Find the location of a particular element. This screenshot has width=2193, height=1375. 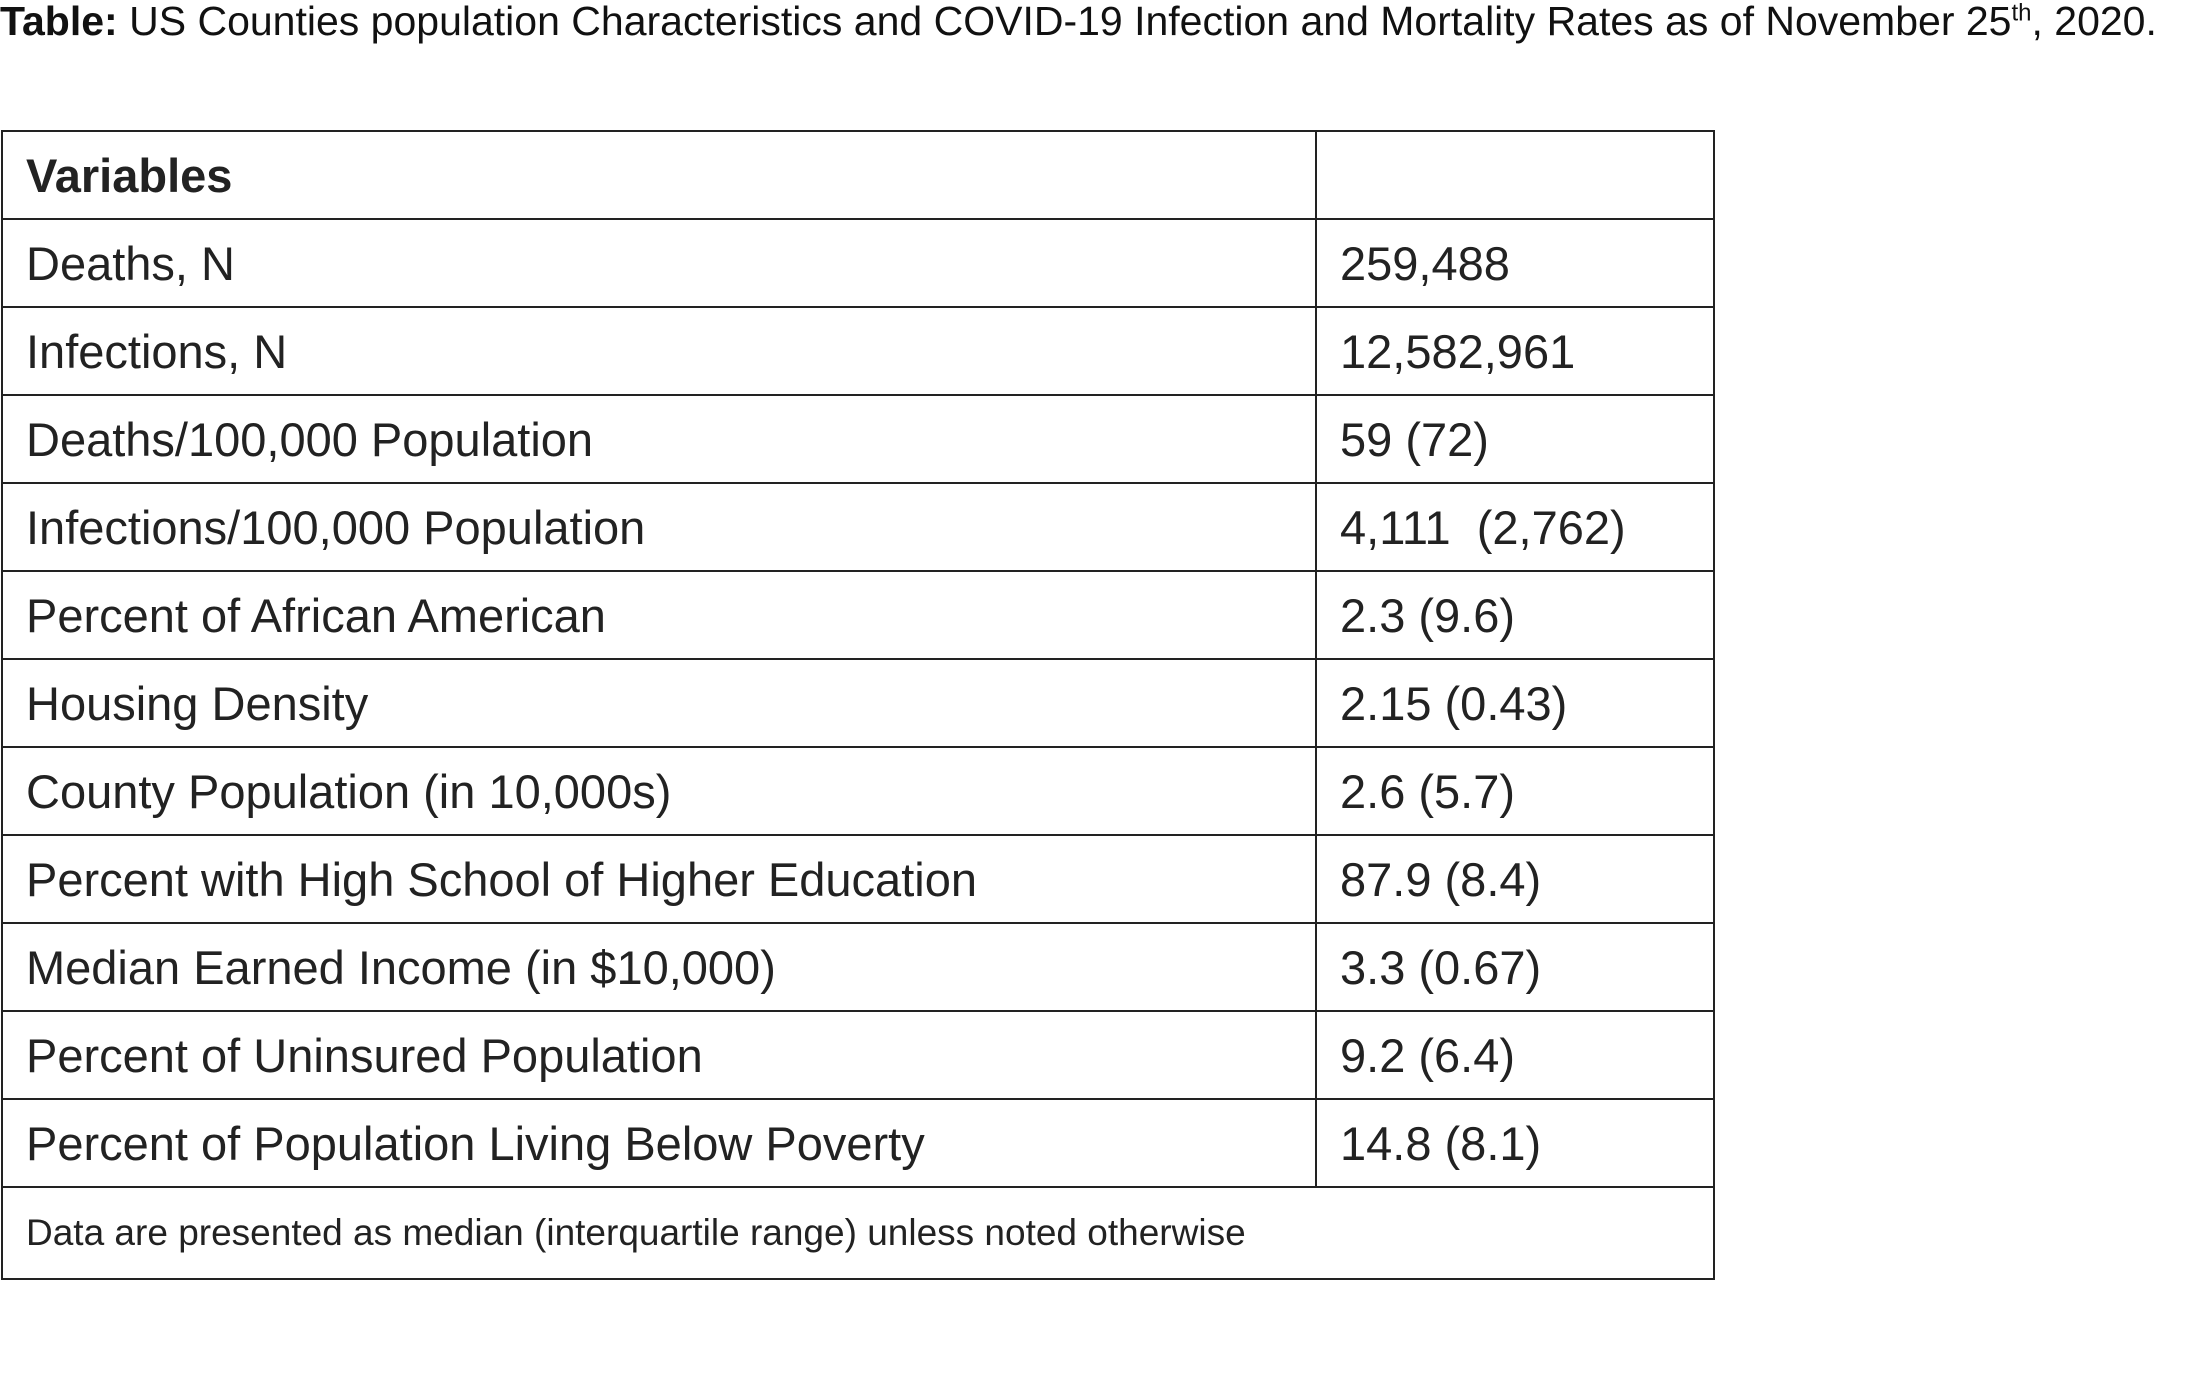

value-cell: 9.2 (6.4) is located at coordinates (1515, 1055).